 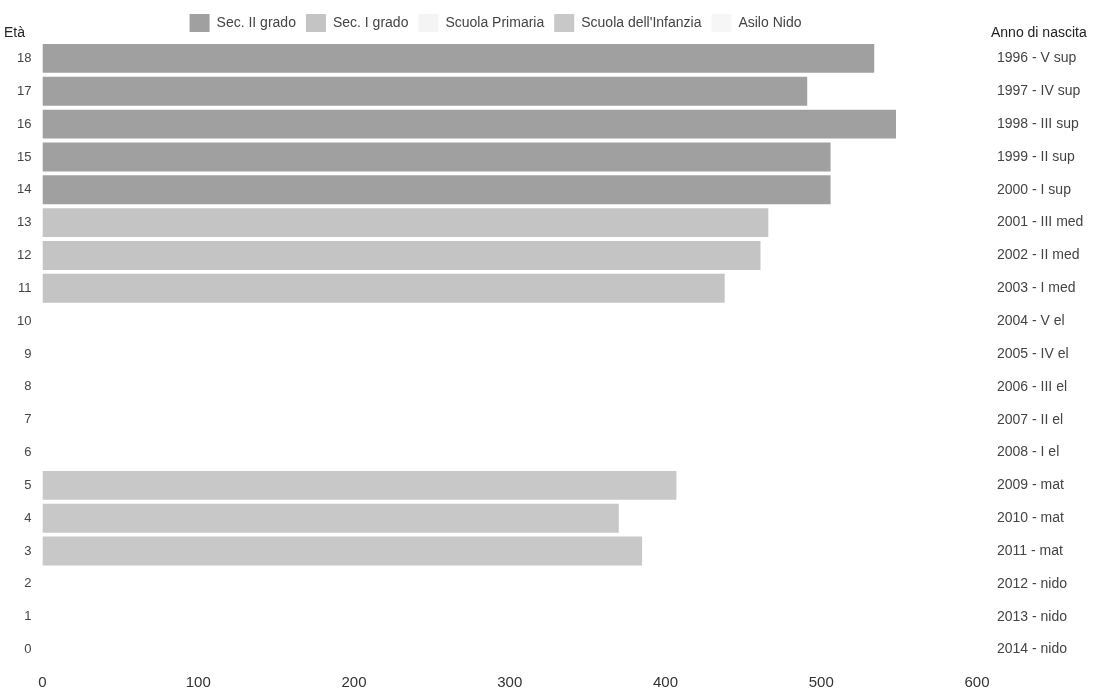 I want to click on x-tick-label: 0, so click(x=42, y=682).